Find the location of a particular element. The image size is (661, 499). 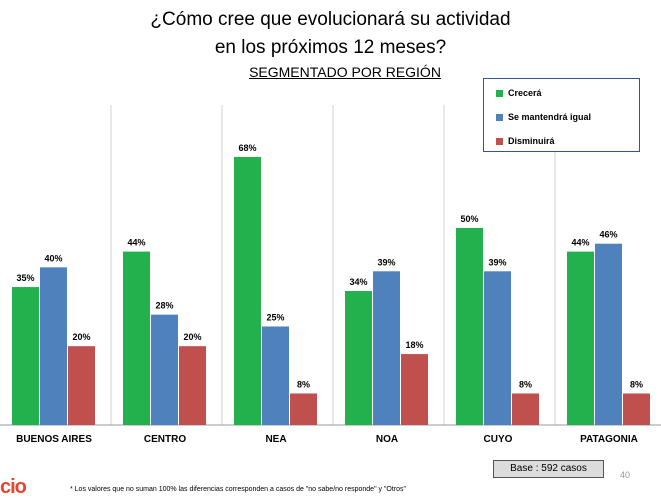

data-label: 68% is located at coordinates (247, 148).